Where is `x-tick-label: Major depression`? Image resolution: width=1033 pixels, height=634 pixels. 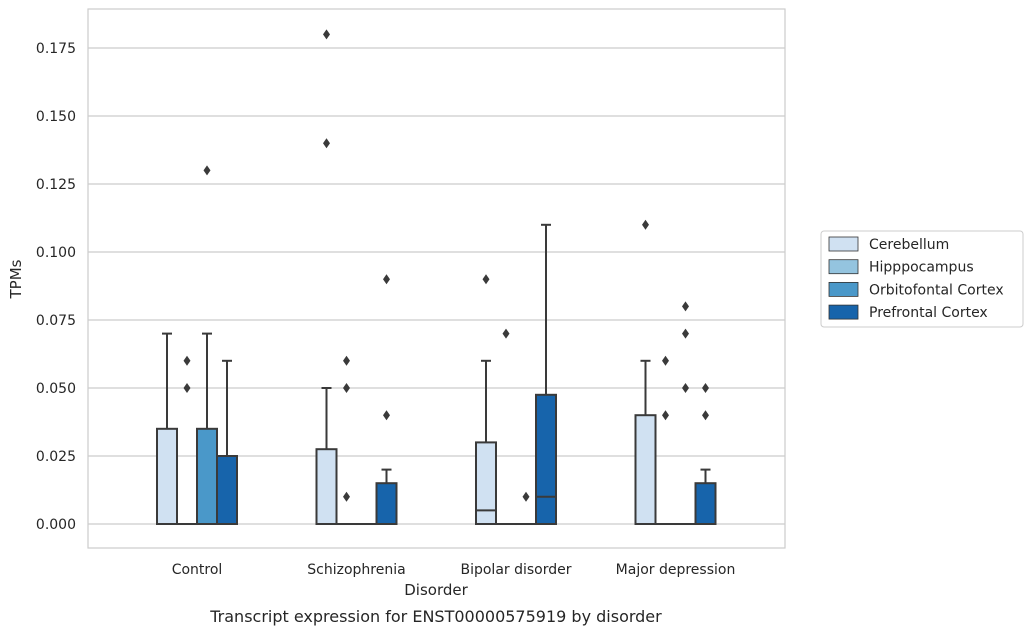
x-tick-label: Major depression is located at coordinates (676, 570).